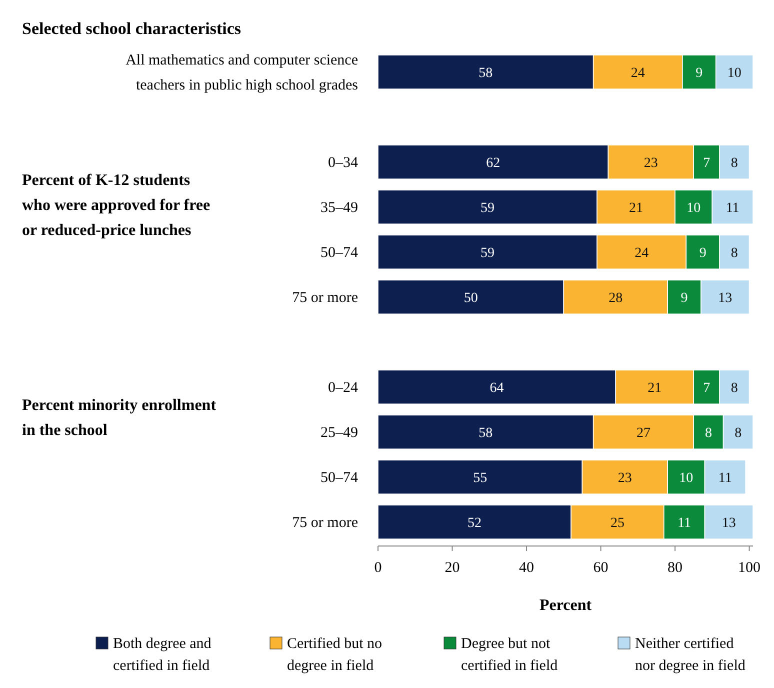 This screenshot has width=774, height=688. What do you see at coordinates (343, 388) in the screenshot?
I see `y-tick-label: 0–24` at bounding box center [343, 388].